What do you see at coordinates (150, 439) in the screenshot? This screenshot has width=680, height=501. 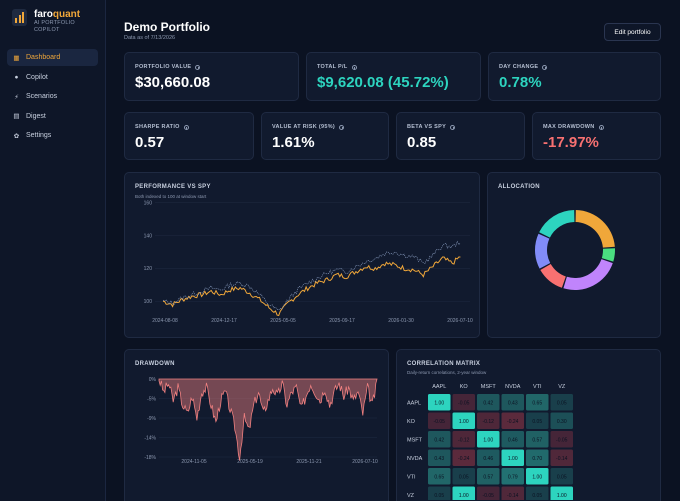 I see `y-tick-label: -14%` at bounding box center [150, 439].